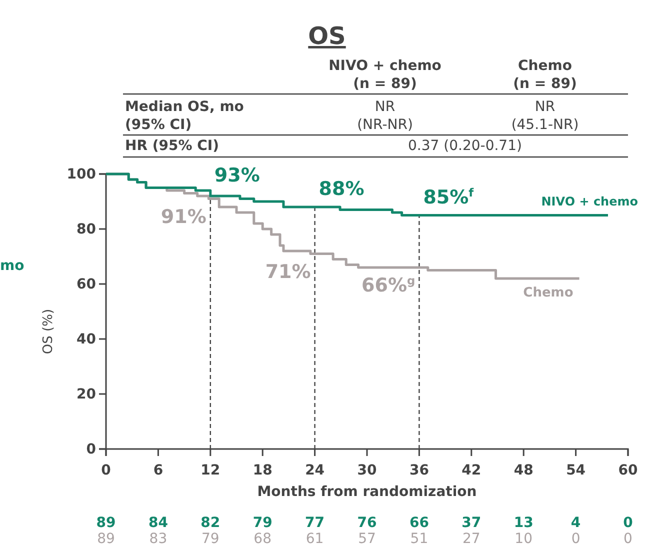 The width and height of the screenshot is (654, 547). I want to click on text: 76, so click(367, 523).